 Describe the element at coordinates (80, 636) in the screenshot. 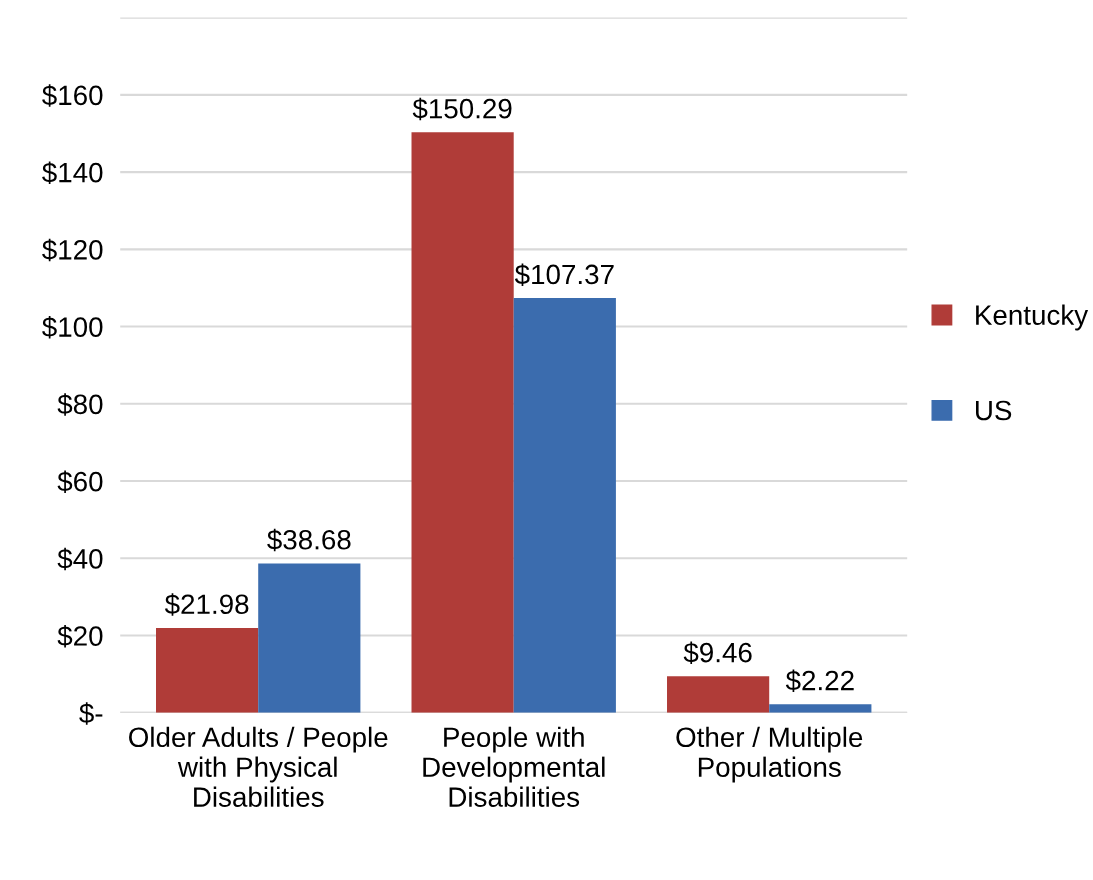

I see `y-tick-label: $20` at that location.